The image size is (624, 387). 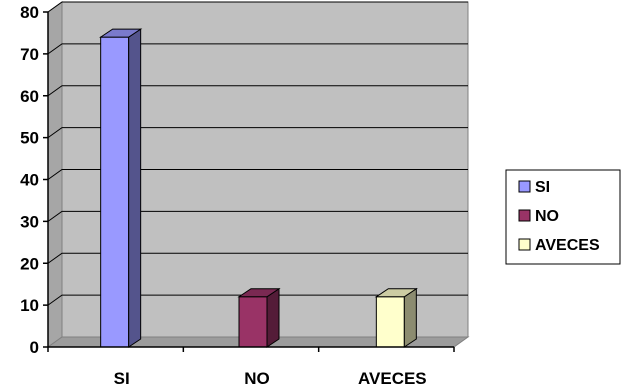 What do you see at coordinates (29, 263) in the screenshot?
I see `y-tick-label: 20` at bounding box center [29, 263].